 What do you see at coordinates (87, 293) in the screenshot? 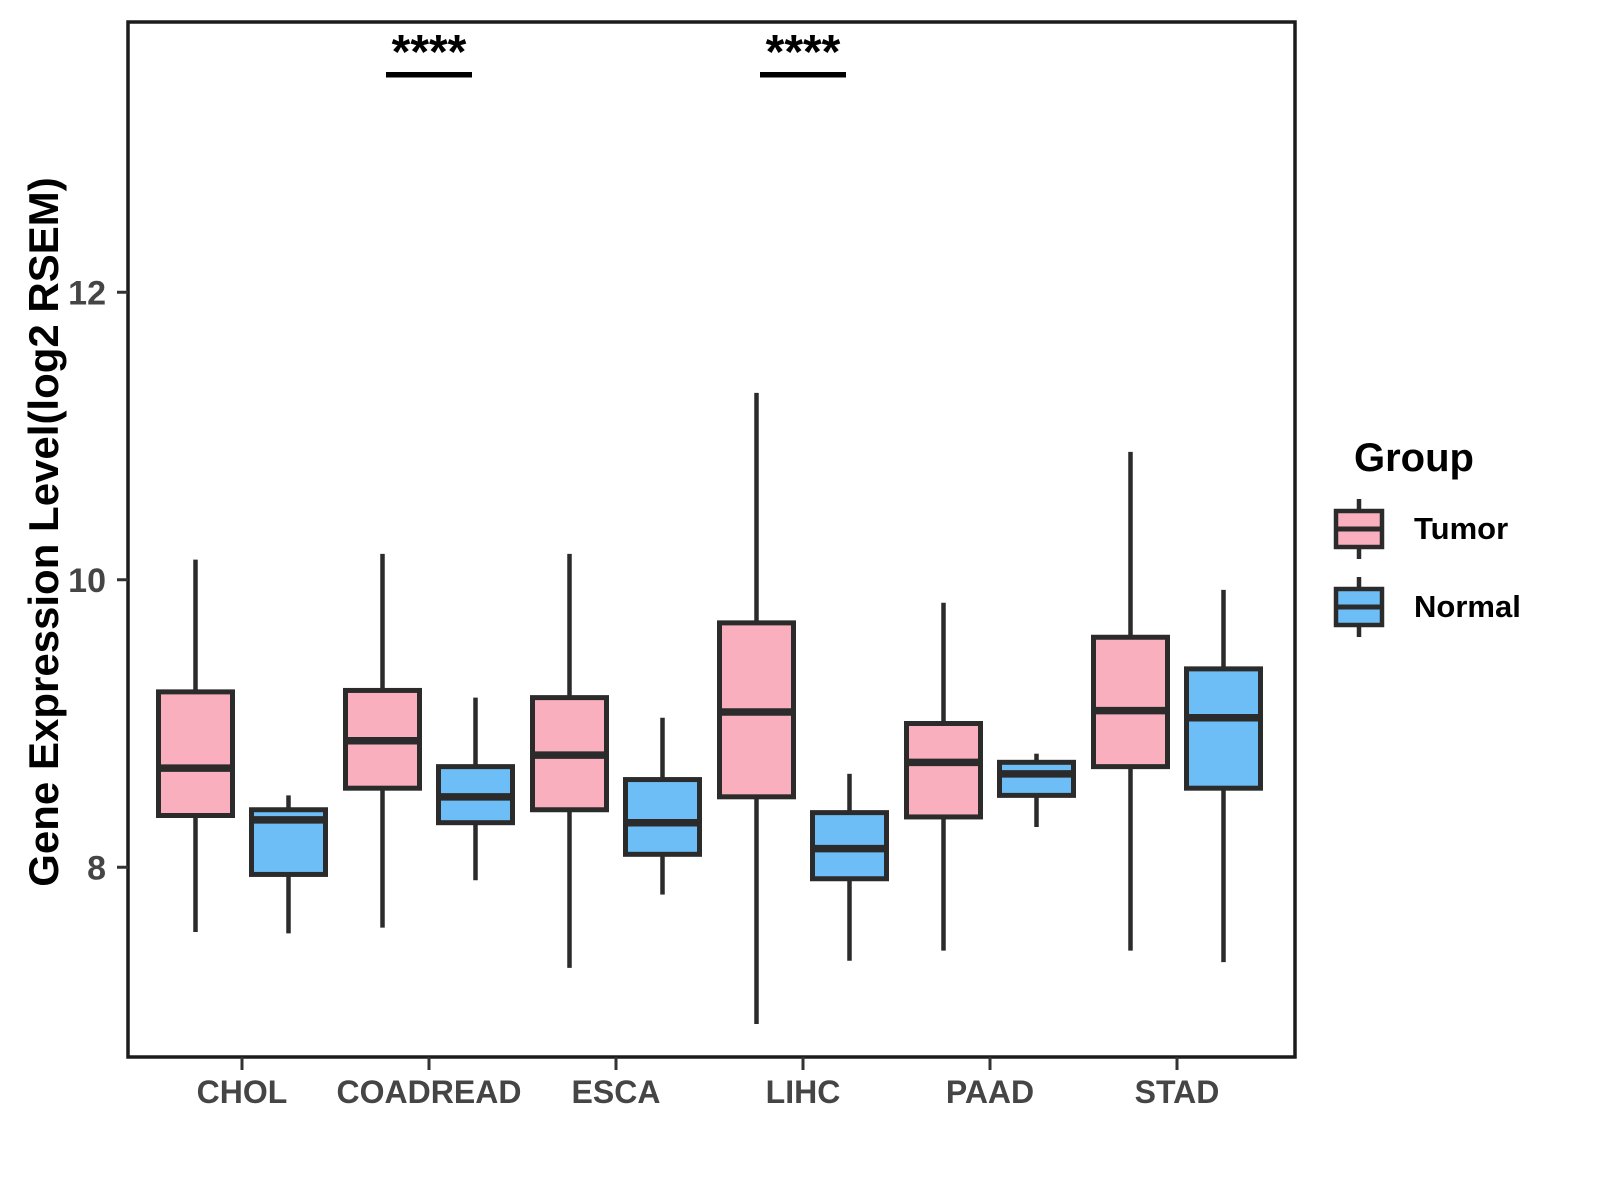
I see `y-tick-label: 12` at bounding box center [87, 293].